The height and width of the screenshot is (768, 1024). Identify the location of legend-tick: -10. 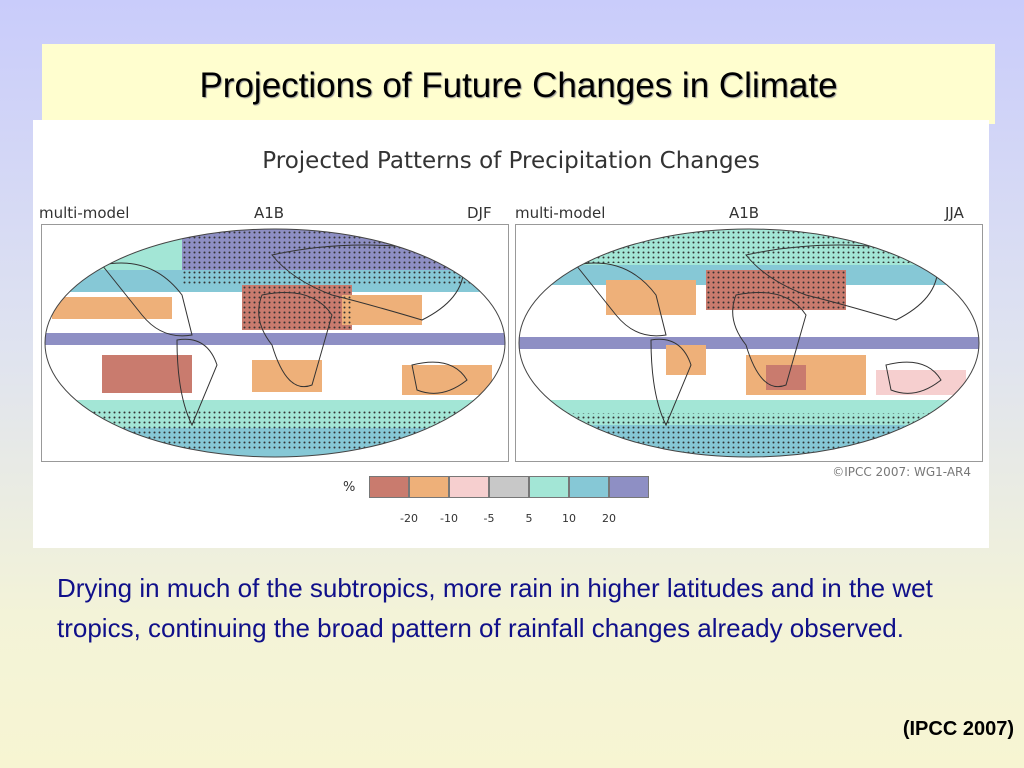
(449, 518).